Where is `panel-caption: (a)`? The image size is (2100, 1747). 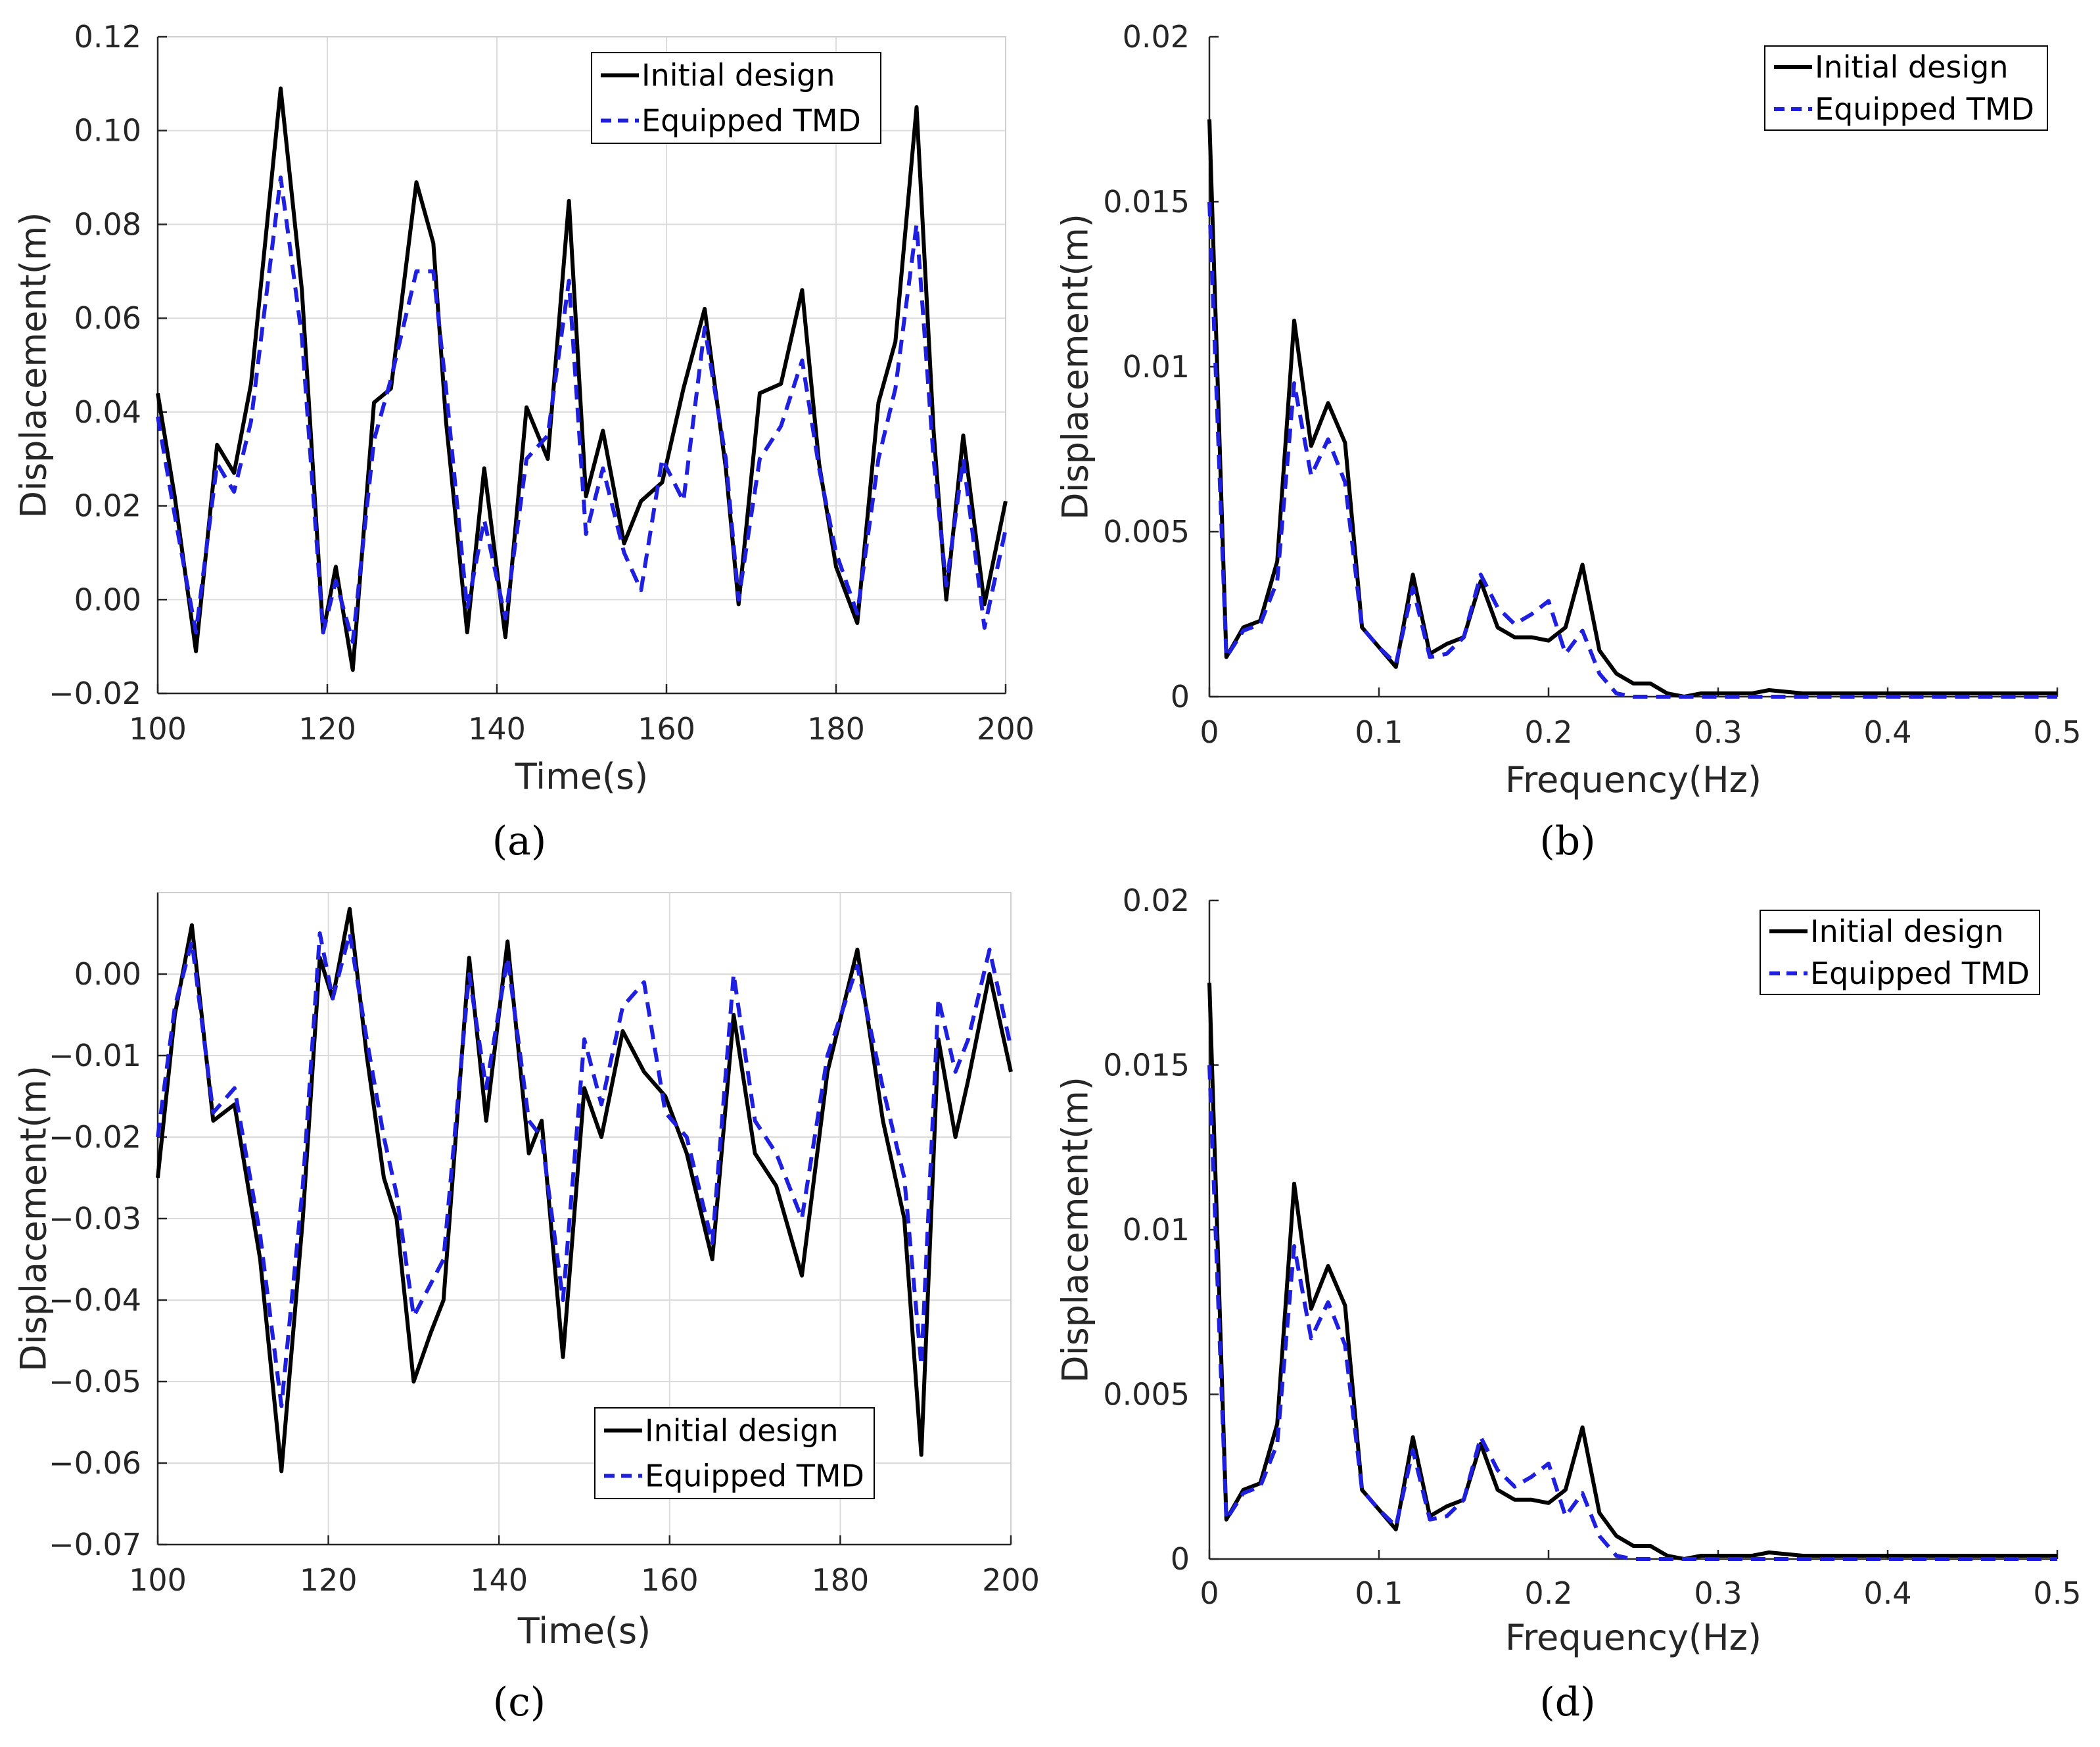
panel-caption: (a) is located at coordinates (519, 841).